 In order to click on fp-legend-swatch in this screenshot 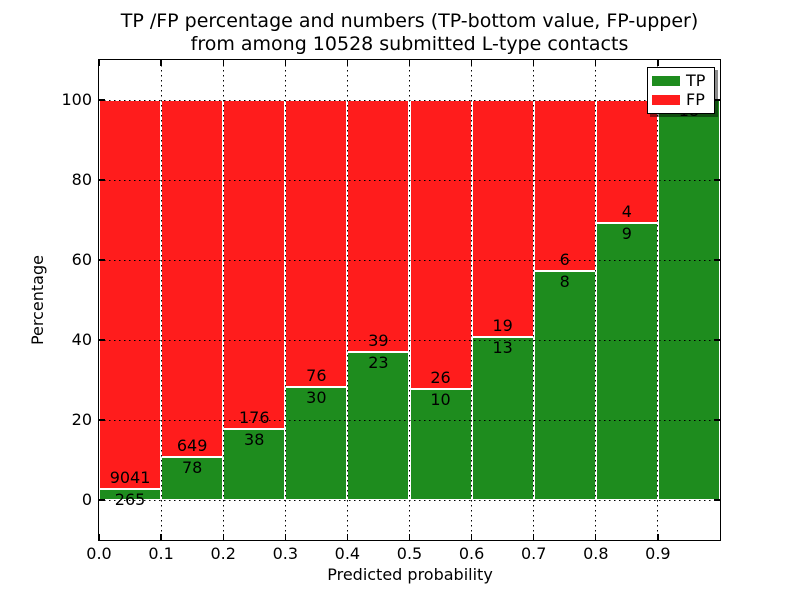, I will do `click(666, 100)`.